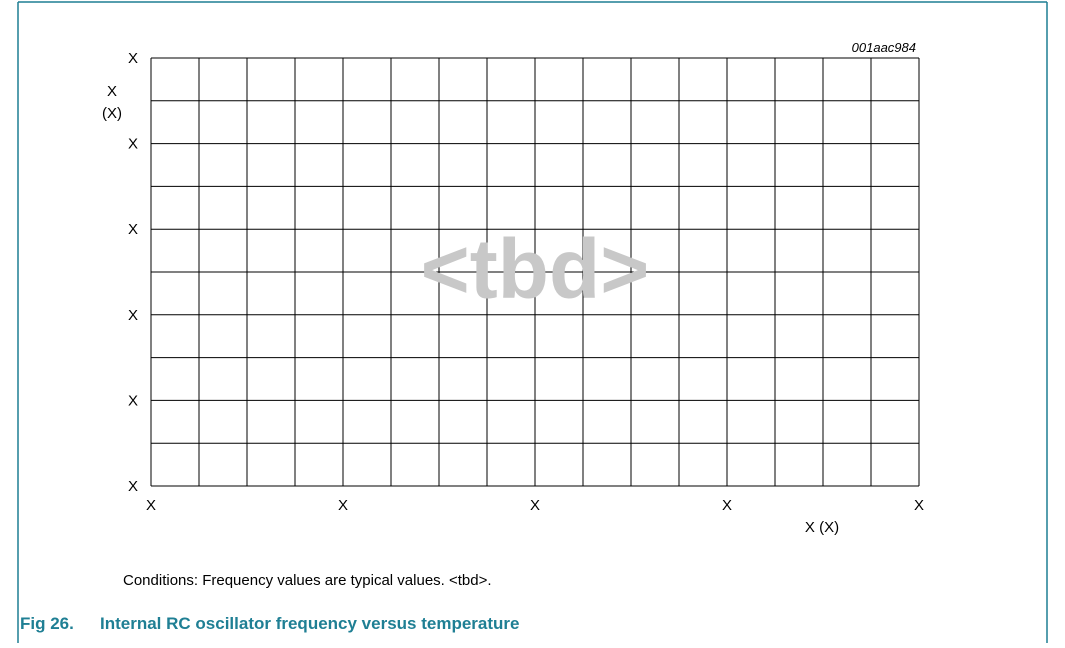  What do you see at coordinates (822, 527) in the screenshot?
I see `x-axis-title: X (X)` at bounding box center [822, 527].